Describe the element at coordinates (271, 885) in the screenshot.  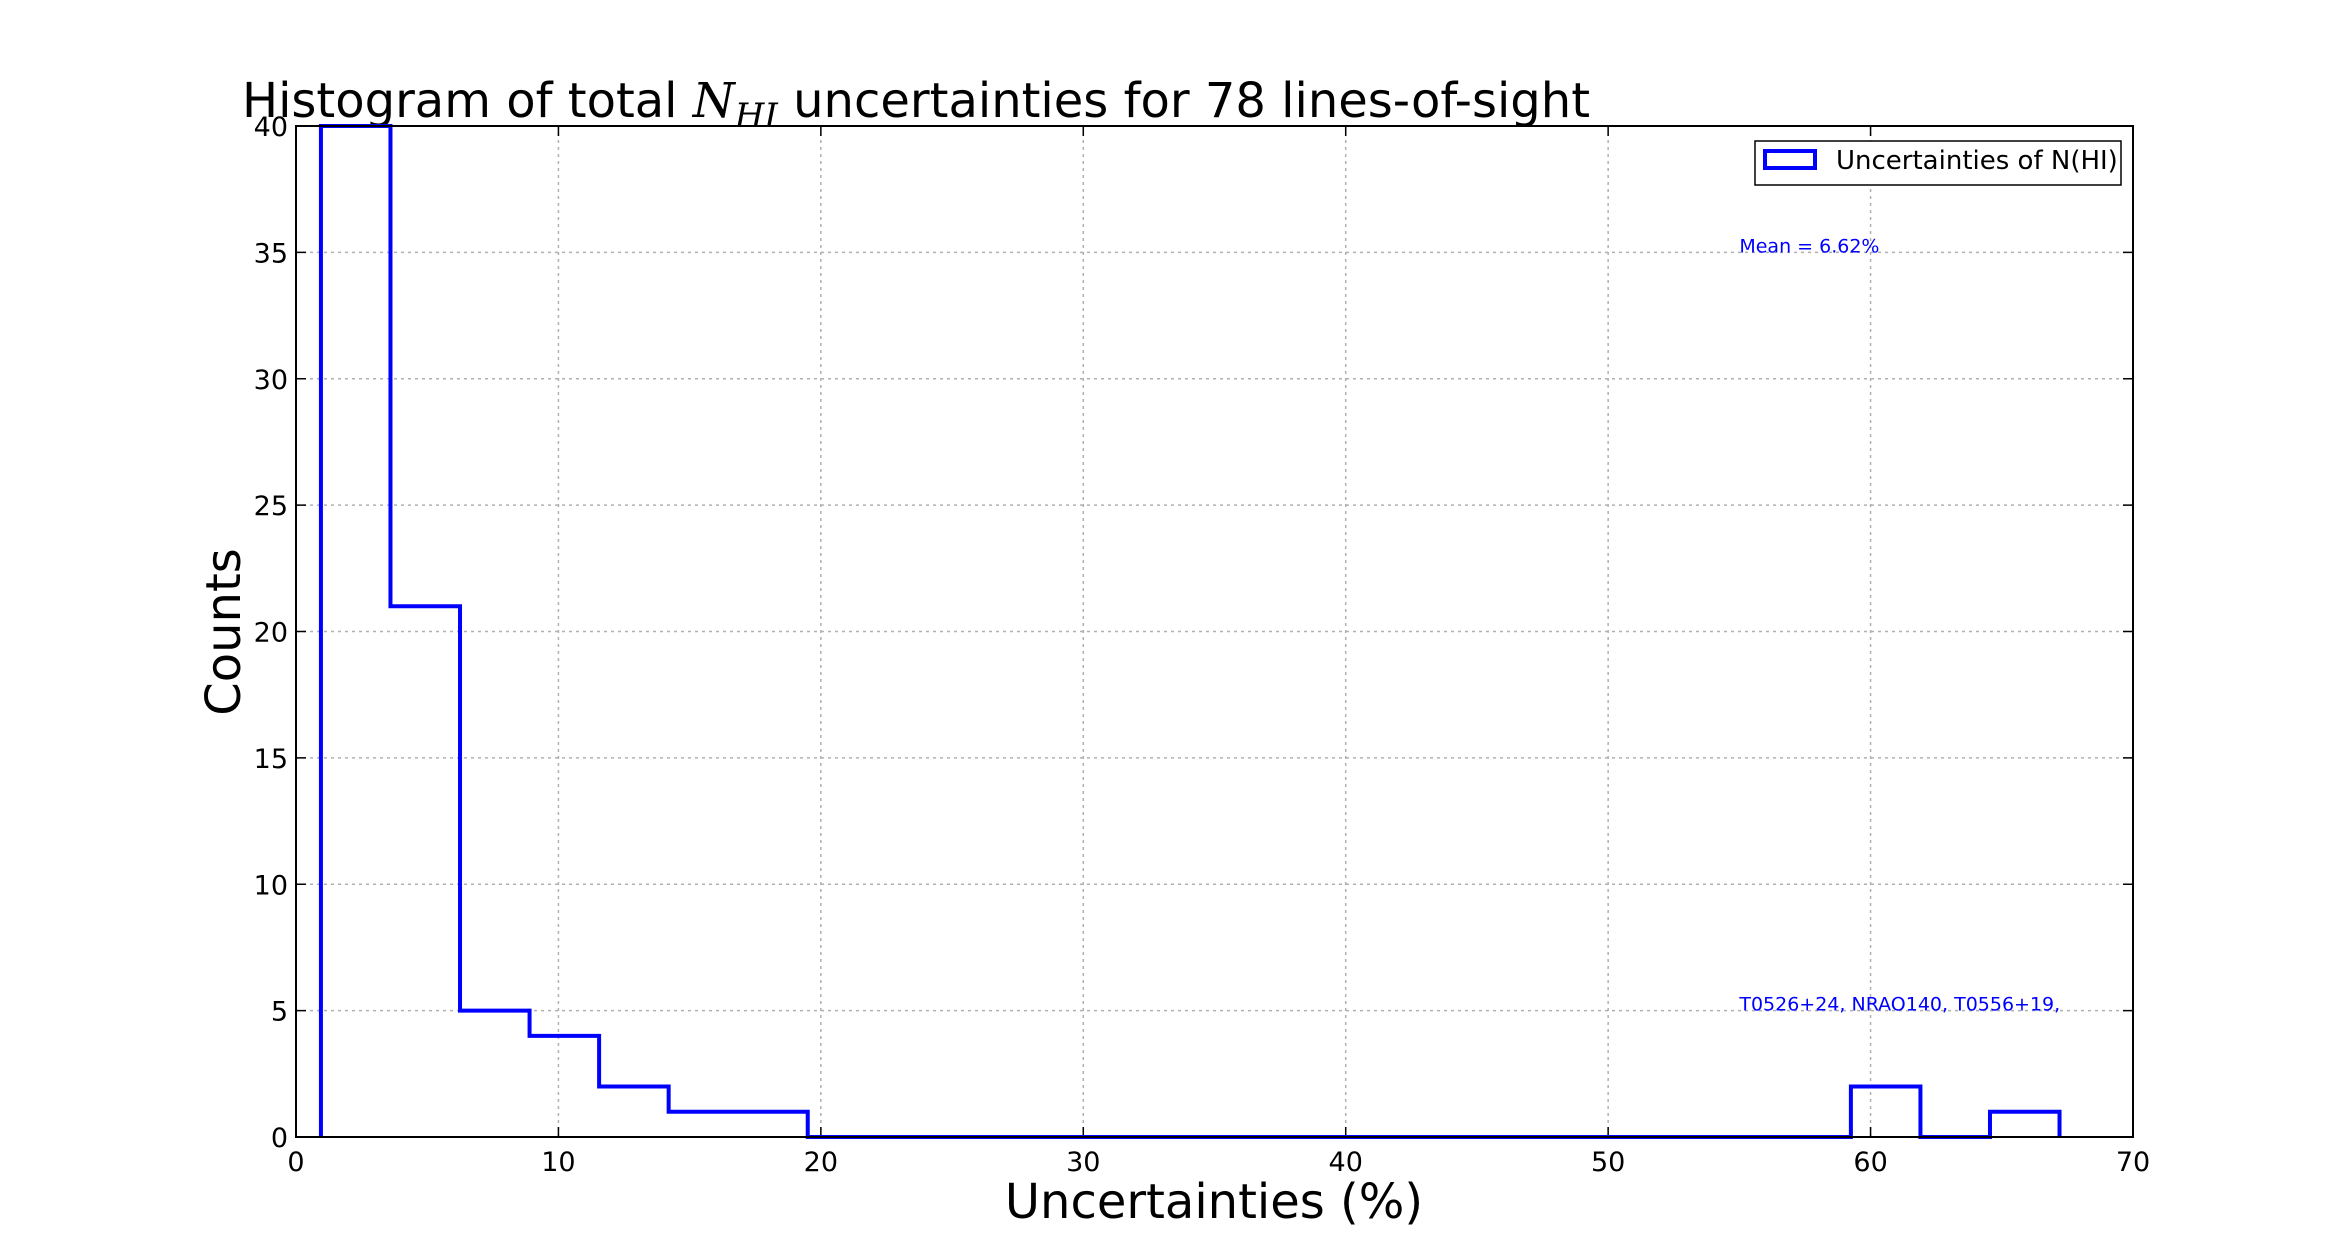
I see `y-tick-label: 10` at that location.